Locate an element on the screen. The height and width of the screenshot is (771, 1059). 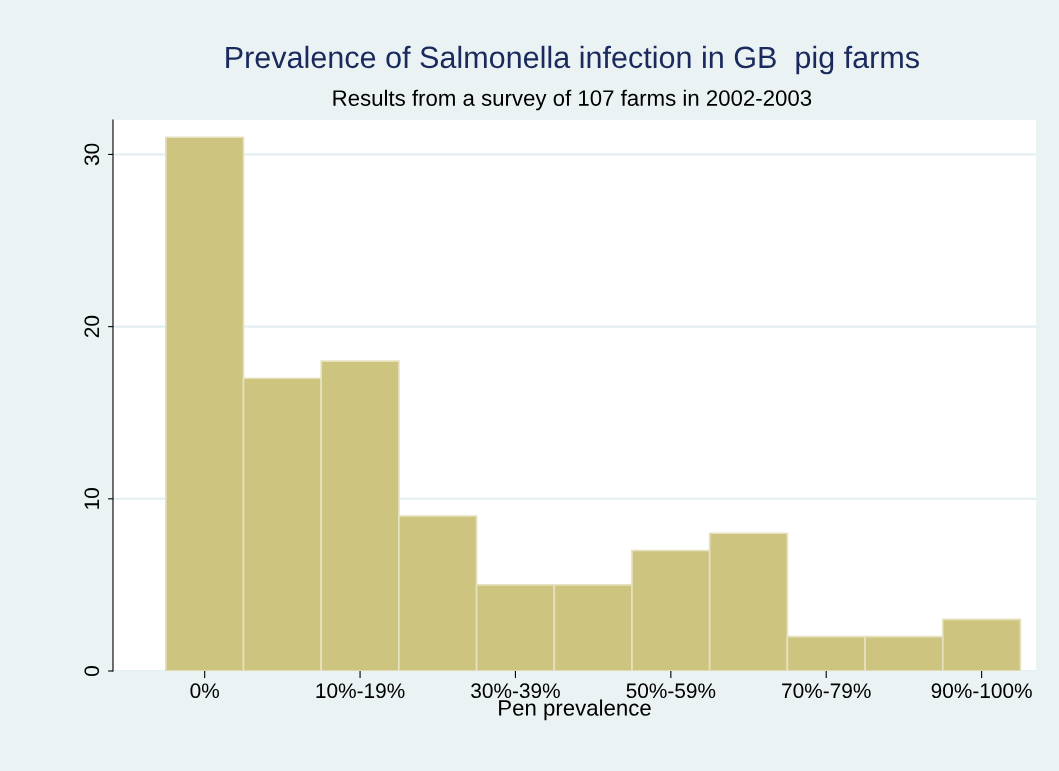
y-tick-label: 10 is located at coordinates (92, 498).